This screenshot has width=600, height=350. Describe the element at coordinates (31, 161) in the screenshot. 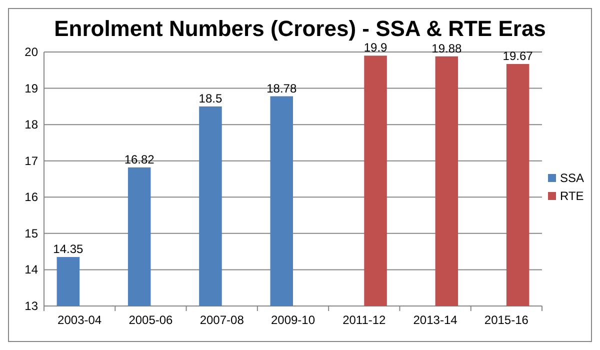

I see `y-tick-label: 17` at that location.